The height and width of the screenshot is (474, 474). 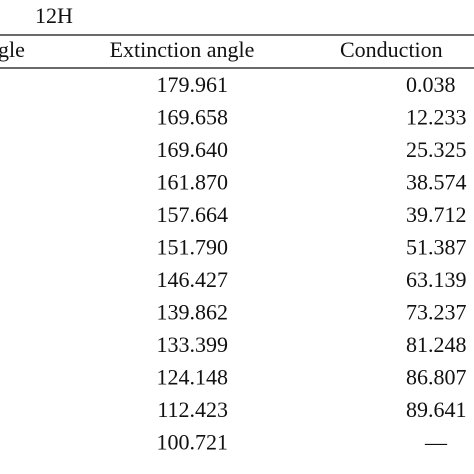 What do you see at coordinates (436, 149) in the screenshot?
I see `cell: 25.325` at bounding box center [436, 149].